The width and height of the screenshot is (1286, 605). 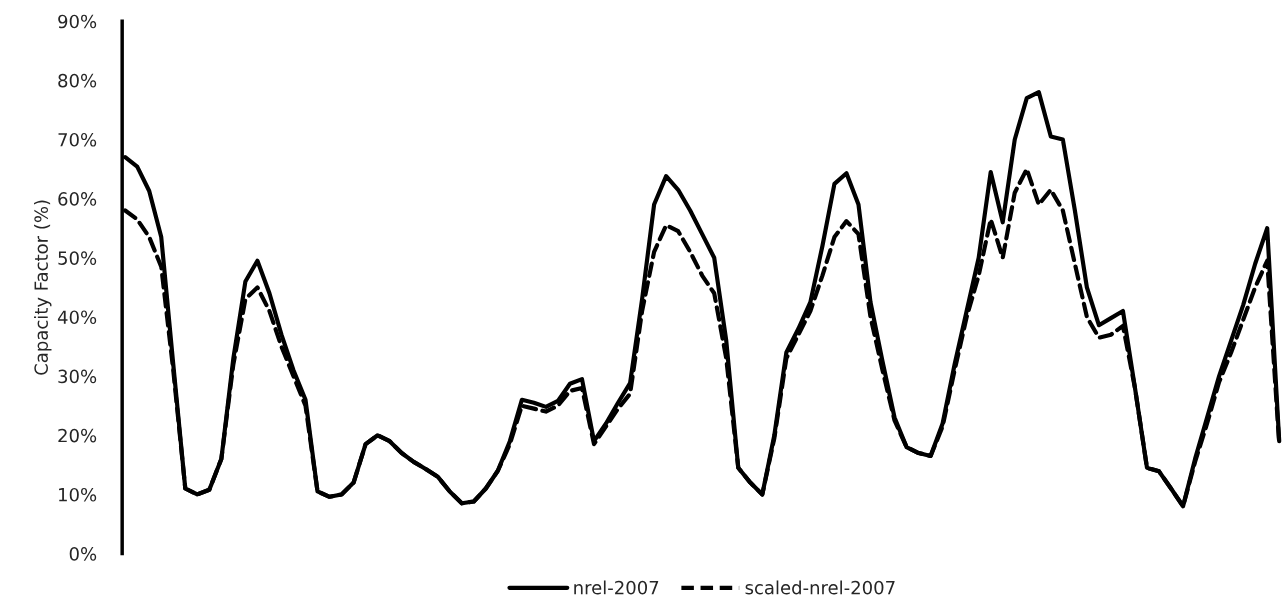 I want to click on y-tick-label: 20%, so click(x=77, y=435).